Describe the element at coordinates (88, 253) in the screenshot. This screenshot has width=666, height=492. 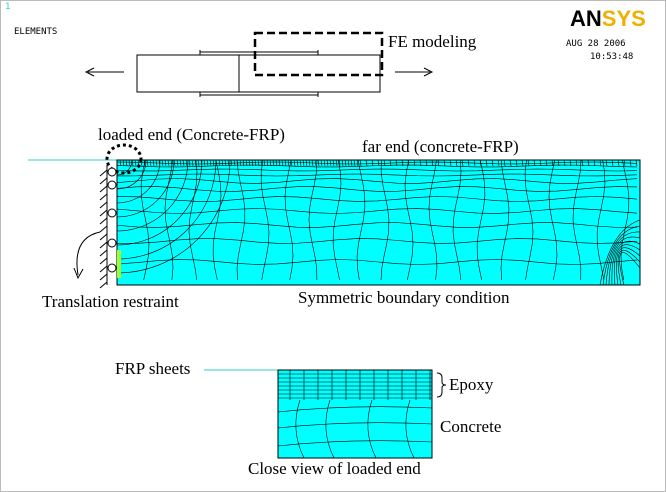
I see `restraint-arrow` at that location.